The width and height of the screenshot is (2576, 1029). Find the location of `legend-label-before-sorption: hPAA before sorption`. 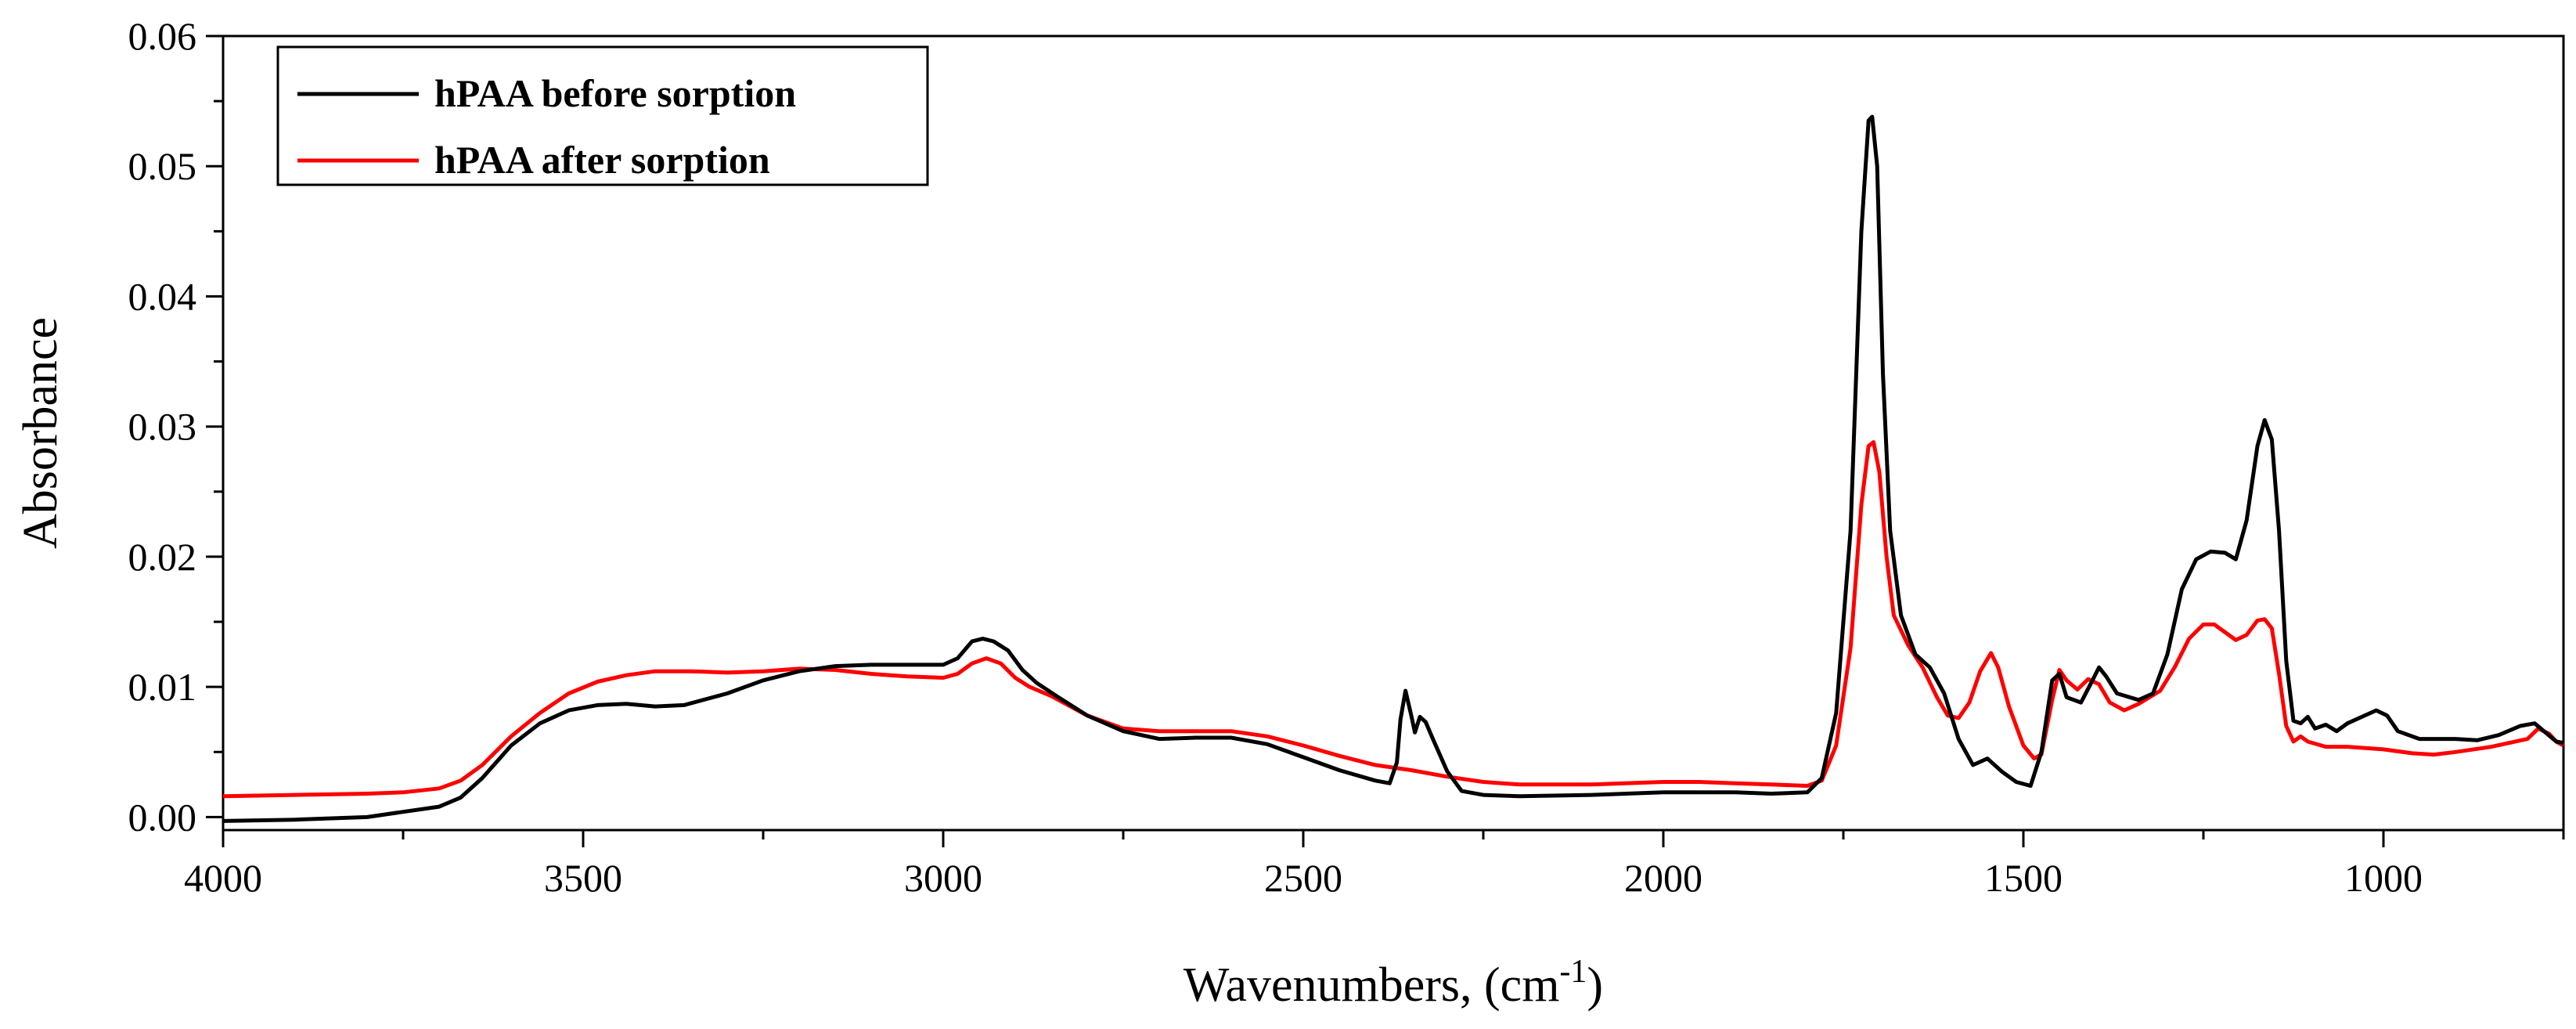

legend-label-before-sorption: hPAA before sorption is located at coordinates (615, 93).